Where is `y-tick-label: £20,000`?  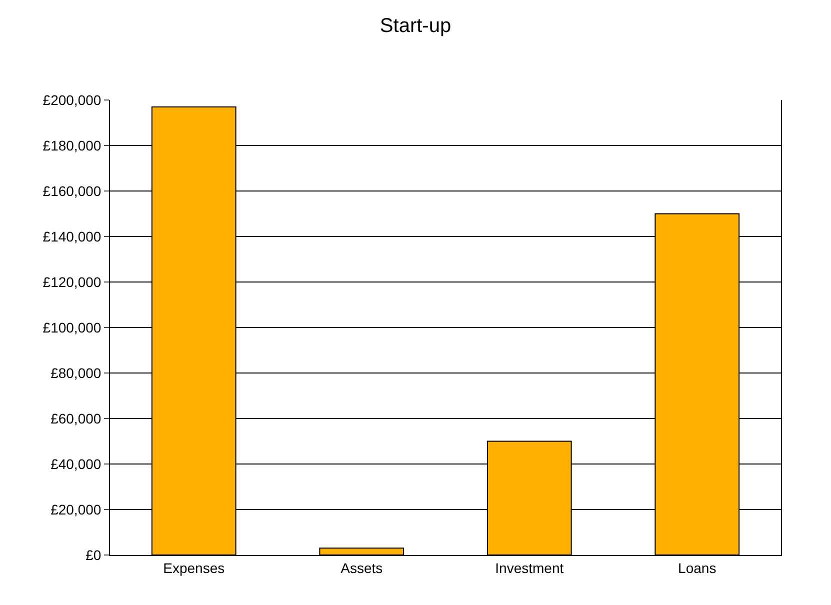 y-tick-label: £20,000 is located at coordinates (76, 509).